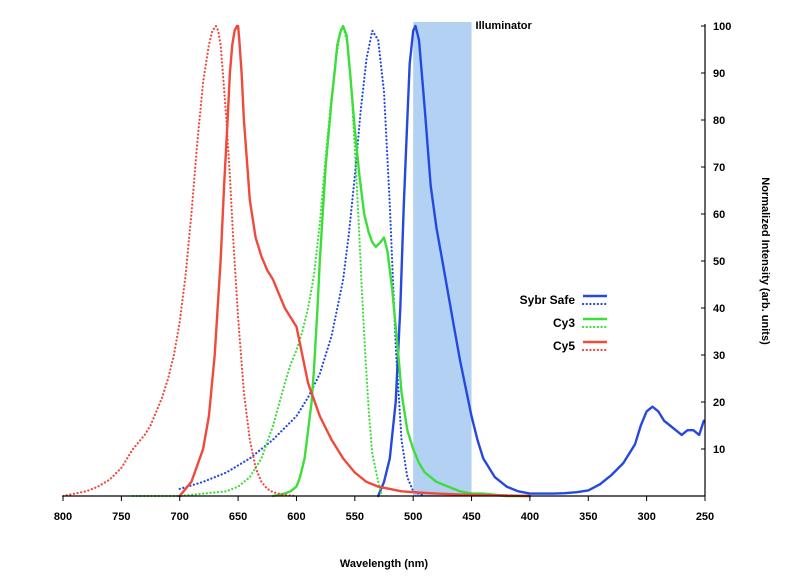 This screenshot has height=577, width=790. I want to click on legend: Sybr Safe Cy3 Cy5, so click(564, 323).